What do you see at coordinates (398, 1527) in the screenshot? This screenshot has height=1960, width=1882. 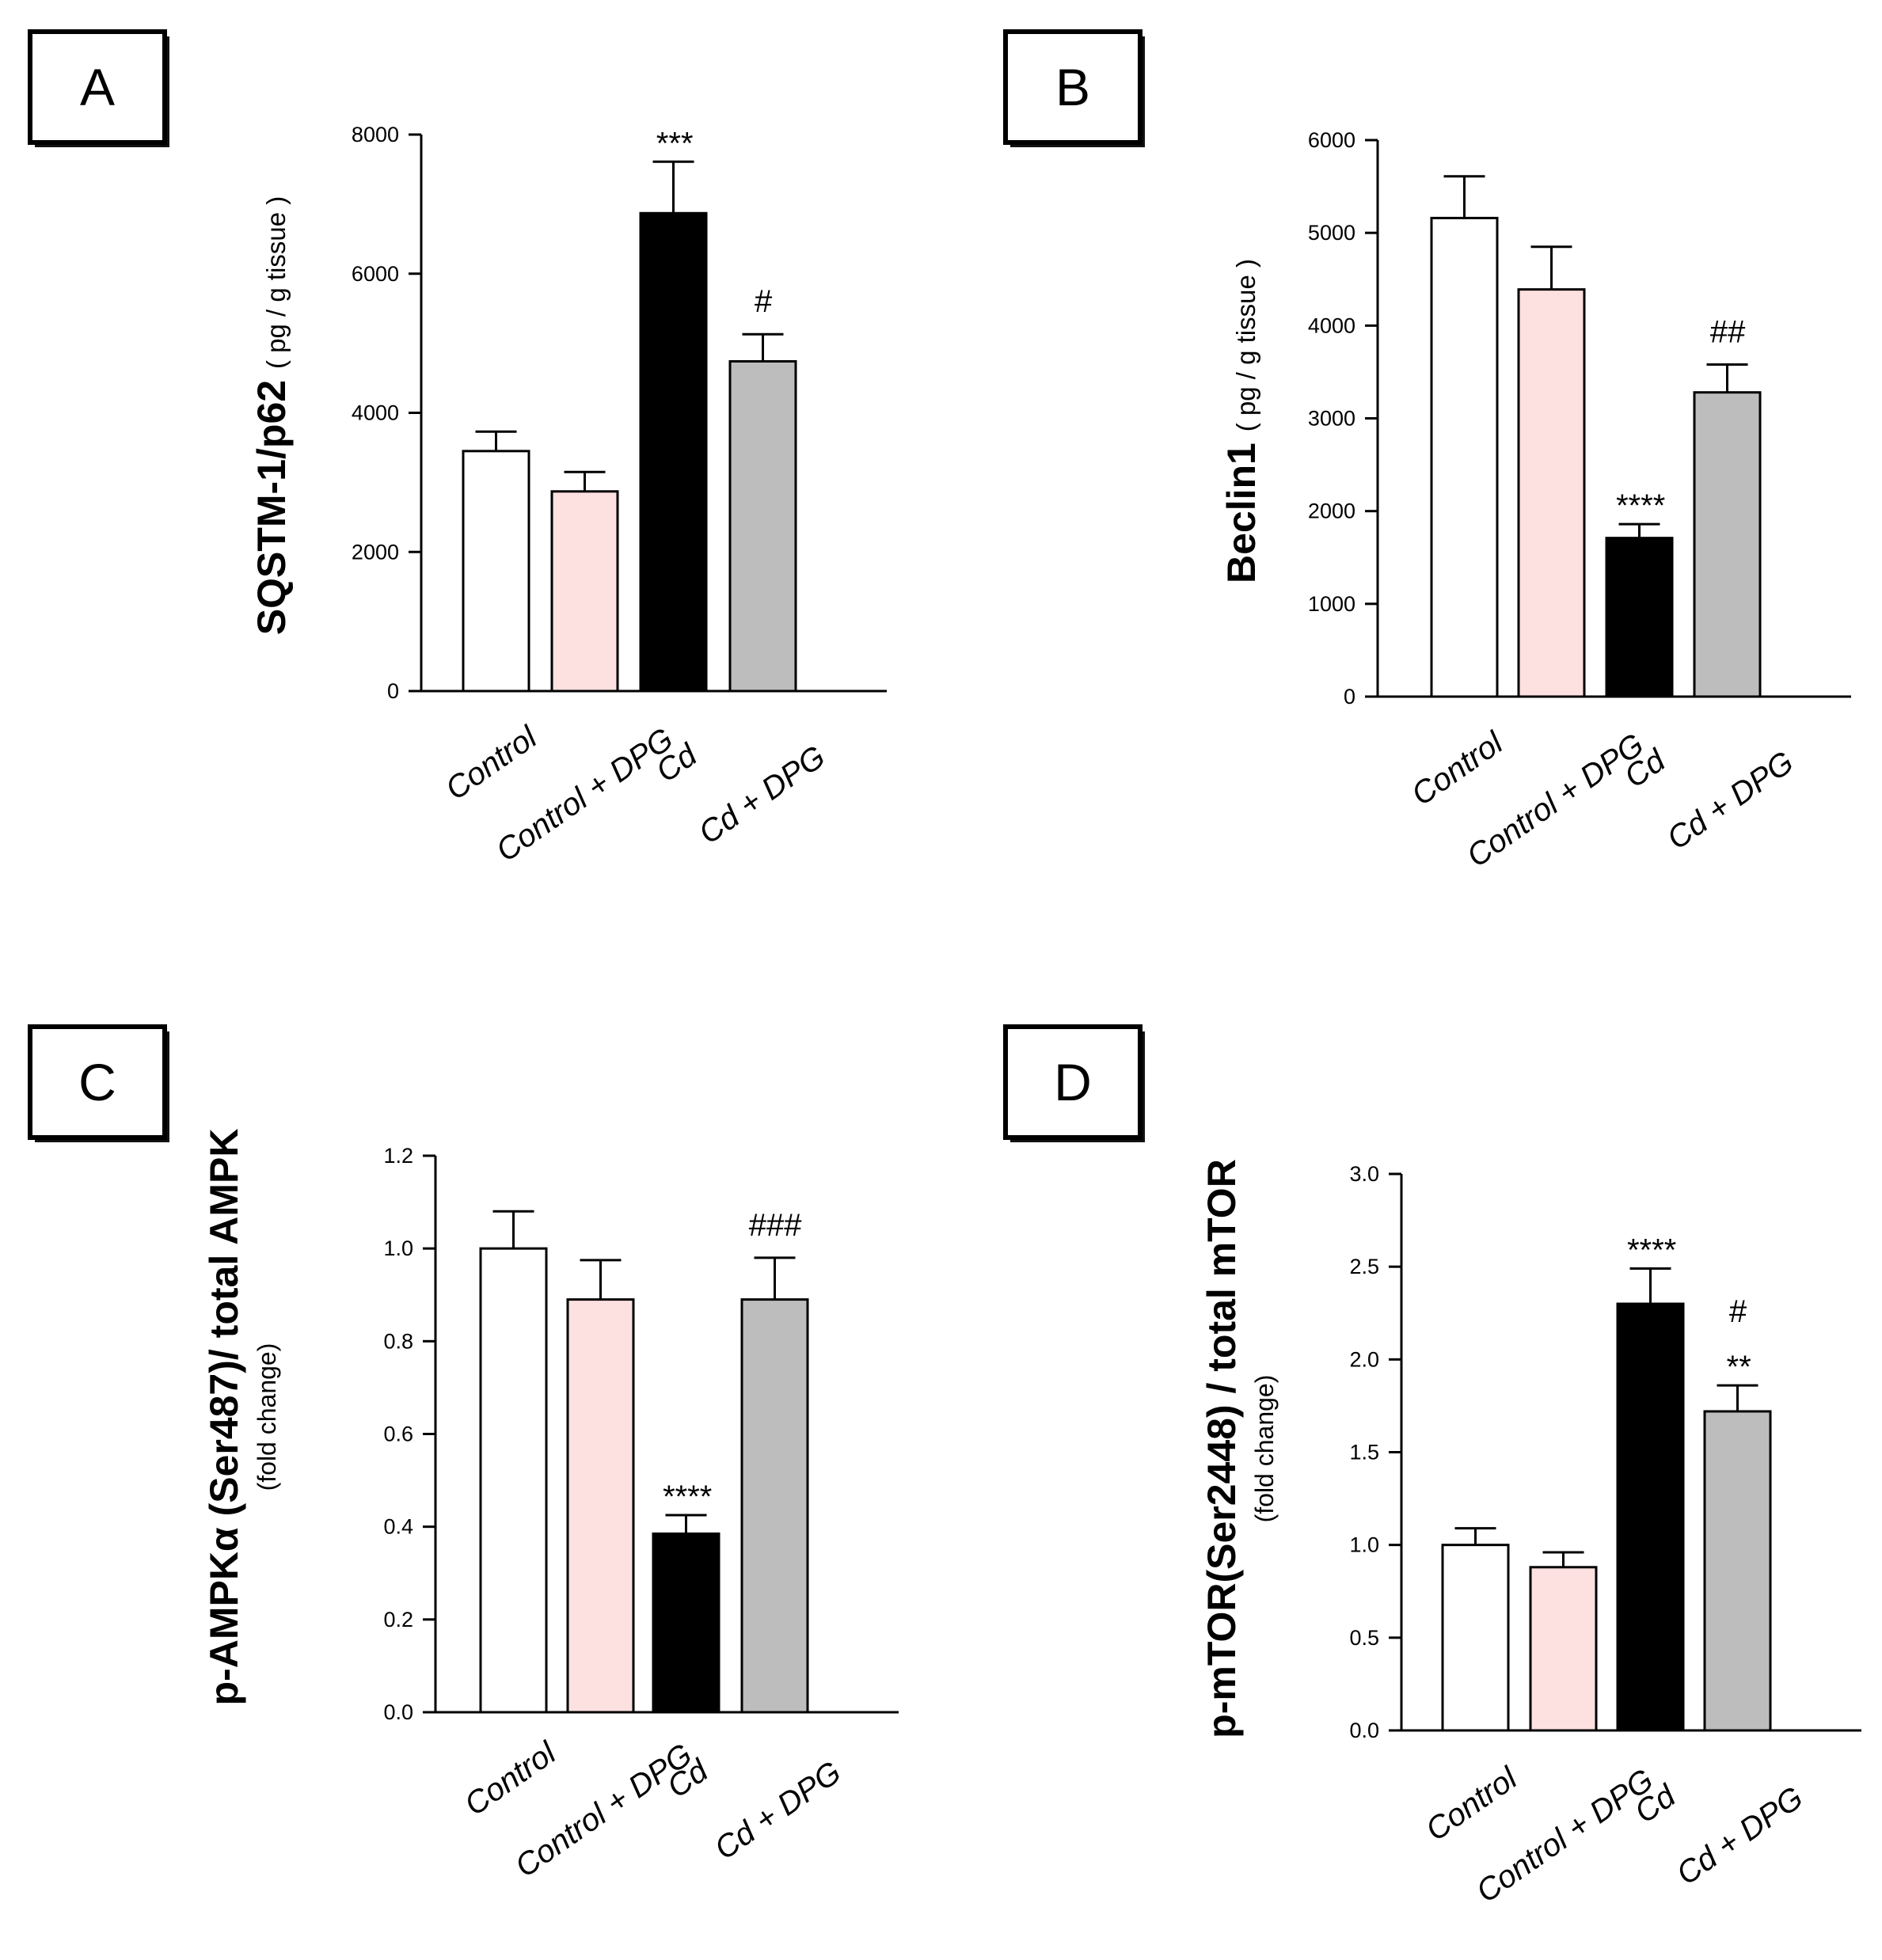 I see `y-tick-label: 0.4` at bounding box center [398, 1527].